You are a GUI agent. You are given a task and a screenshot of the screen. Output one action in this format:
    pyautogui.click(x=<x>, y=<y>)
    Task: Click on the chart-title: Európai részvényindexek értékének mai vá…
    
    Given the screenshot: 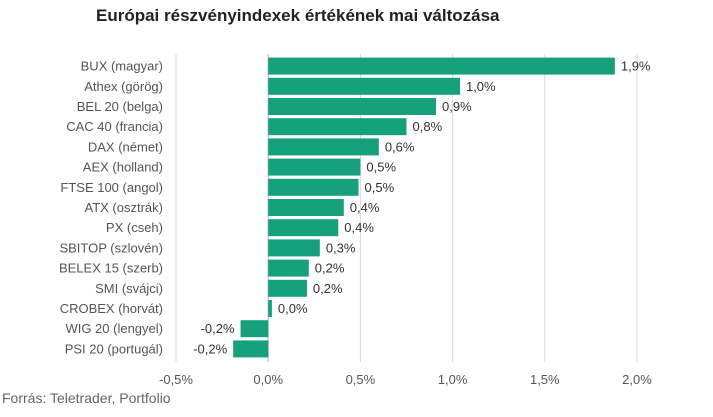 What is the action you would take?
    pyautogui.click(x=298, y=15)
    